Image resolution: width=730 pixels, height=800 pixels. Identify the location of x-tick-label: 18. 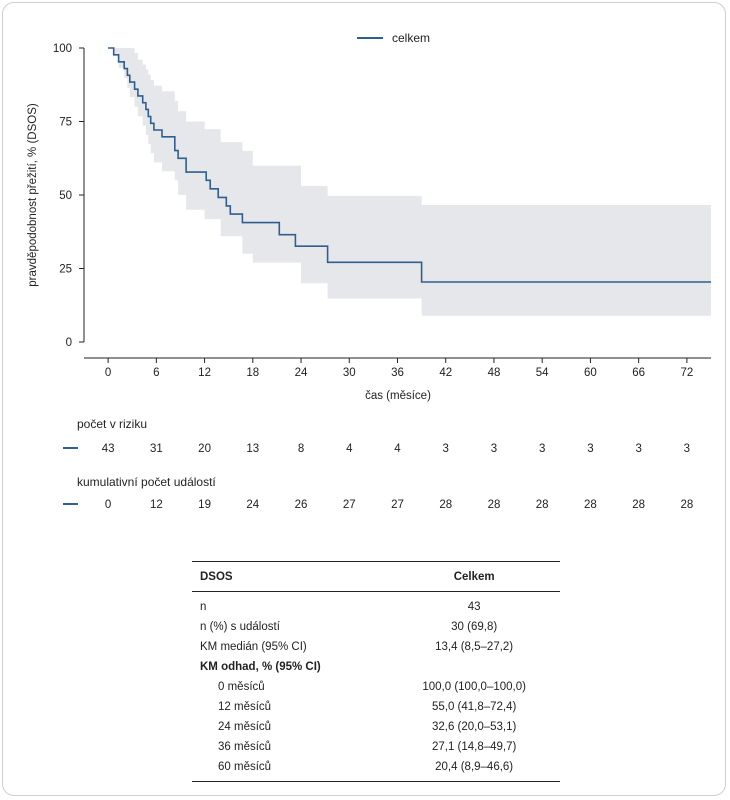
(252, 373).